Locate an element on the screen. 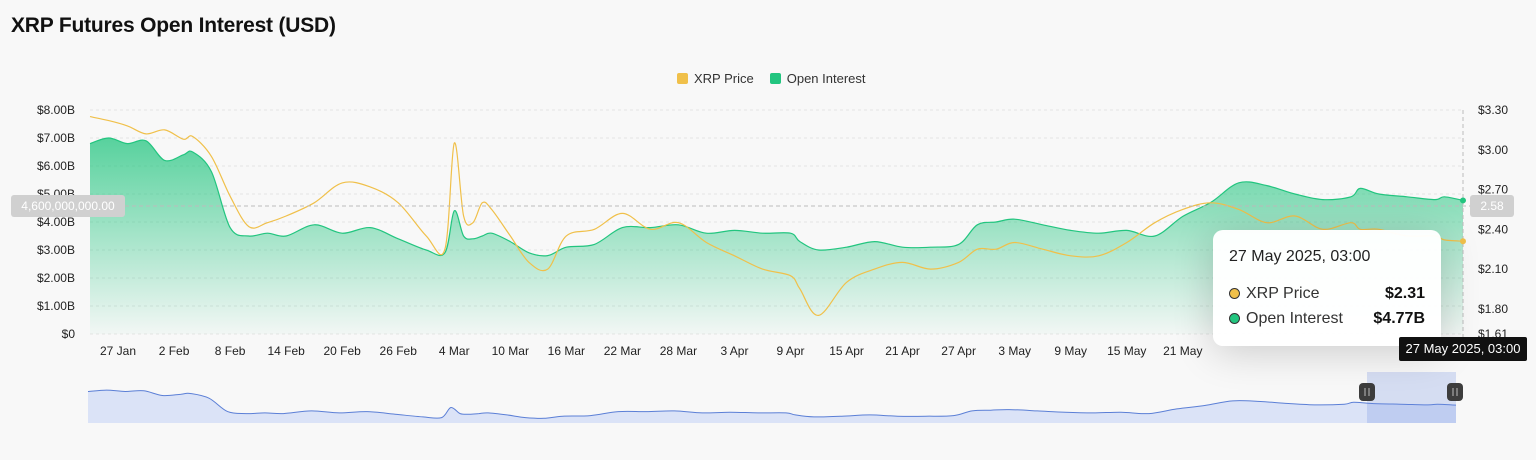 Image resolution: width=1536 pixels, height=460 pixels. x-tick-label: 15 May is located at coordinates (1126, 351).